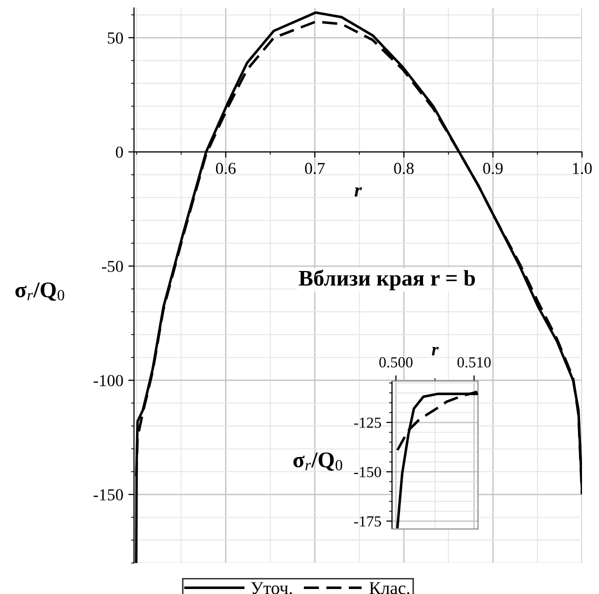 Image resolution: width=599 pixels, height=594 pixels. I want to click on legend-label: Уточ., so click(271, 588).